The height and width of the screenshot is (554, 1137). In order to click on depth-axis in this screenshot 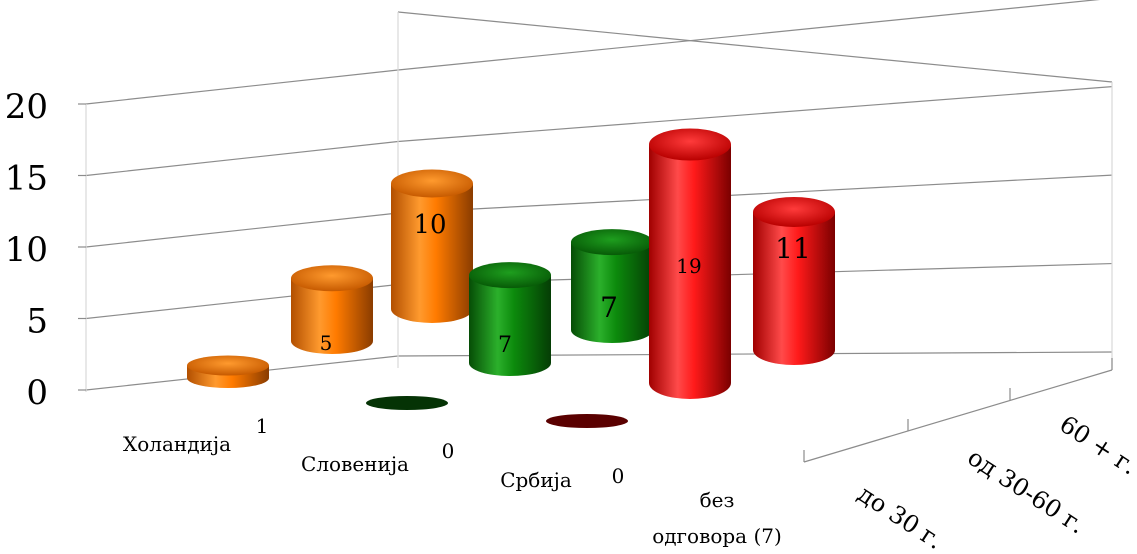, I will do `click(958, 410)`.